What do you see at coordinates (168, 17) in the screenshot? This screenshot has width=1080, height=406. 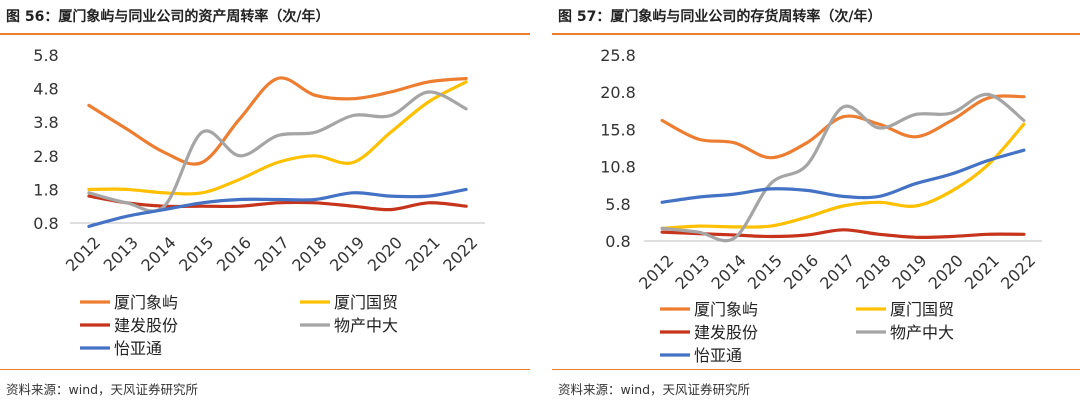 I see `figure-title: 图 56：厦门象屿与同业公司的资产周转率（次/年）` at bounding box center [168, 17].